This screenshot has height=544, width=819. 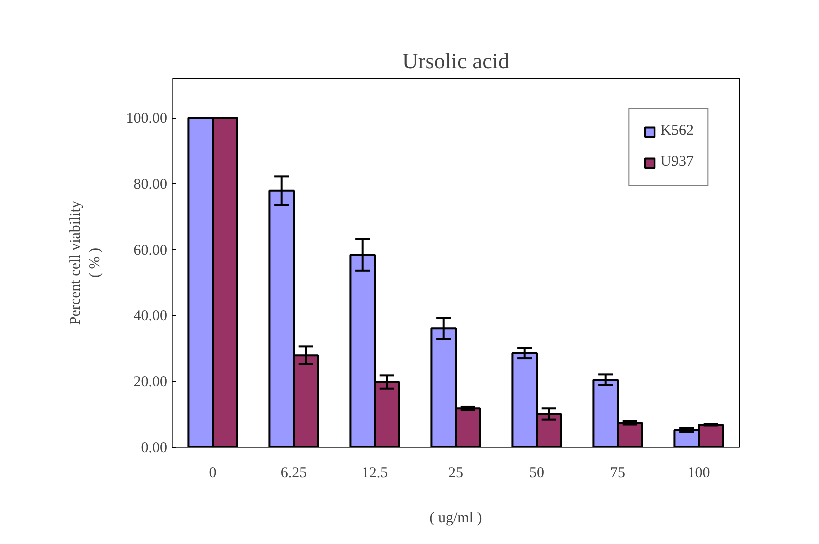 What do you see at coordinates (699, 474) in the screenshot?
I see `x-tick-label: 100` at bounding box center [699, 474].